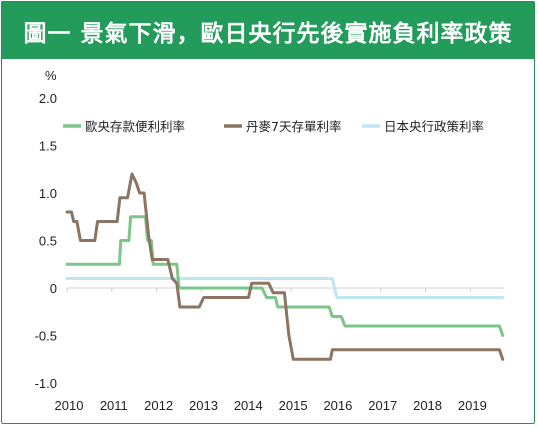  What do you see at coordinates (46, 383) in the screenshot?
I see `y-tick-label: -1.0` at bounding box center [46, 383].